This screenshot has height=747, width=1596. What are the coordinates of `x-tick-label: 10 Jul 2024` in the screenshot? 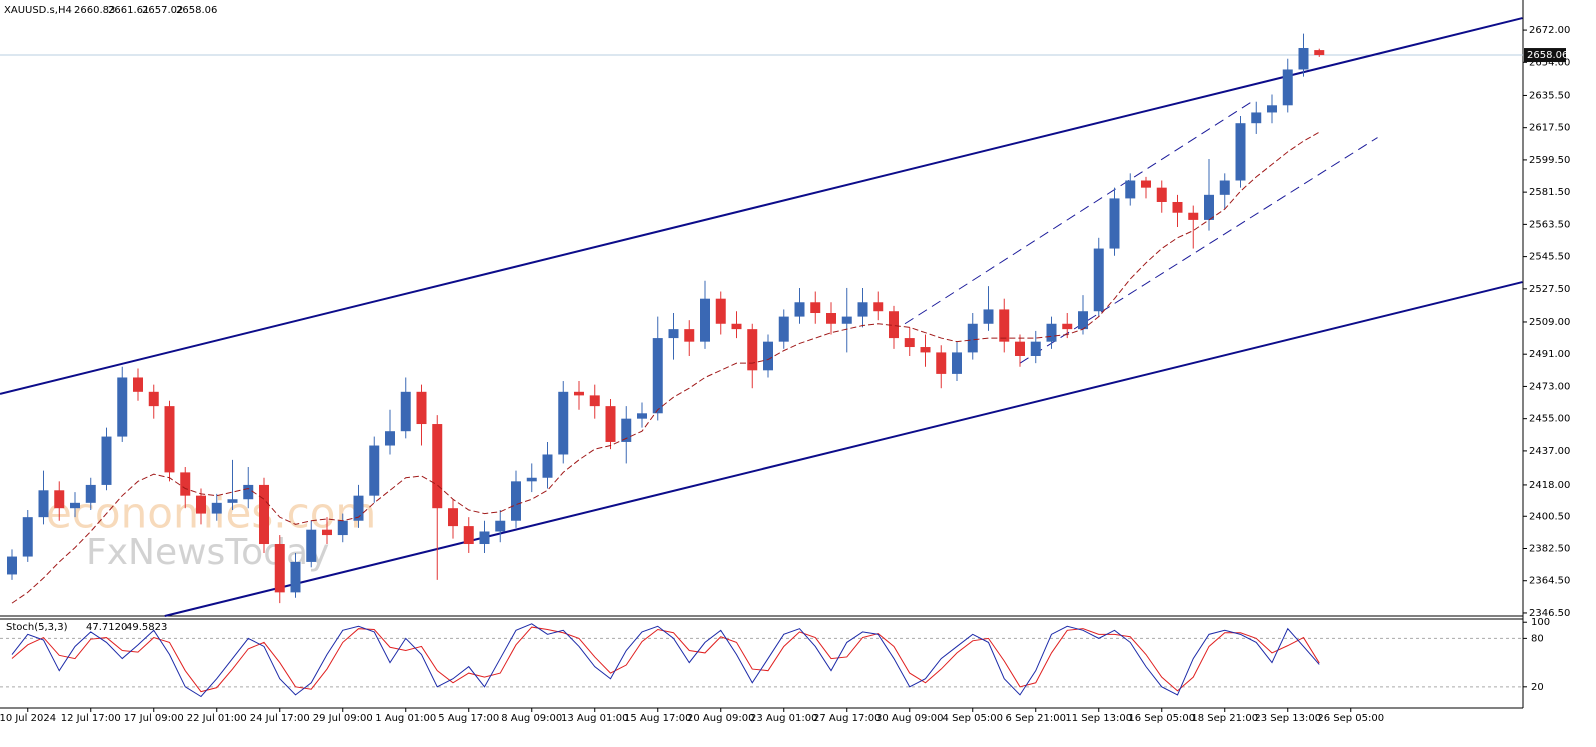 It's located at (28, 718).